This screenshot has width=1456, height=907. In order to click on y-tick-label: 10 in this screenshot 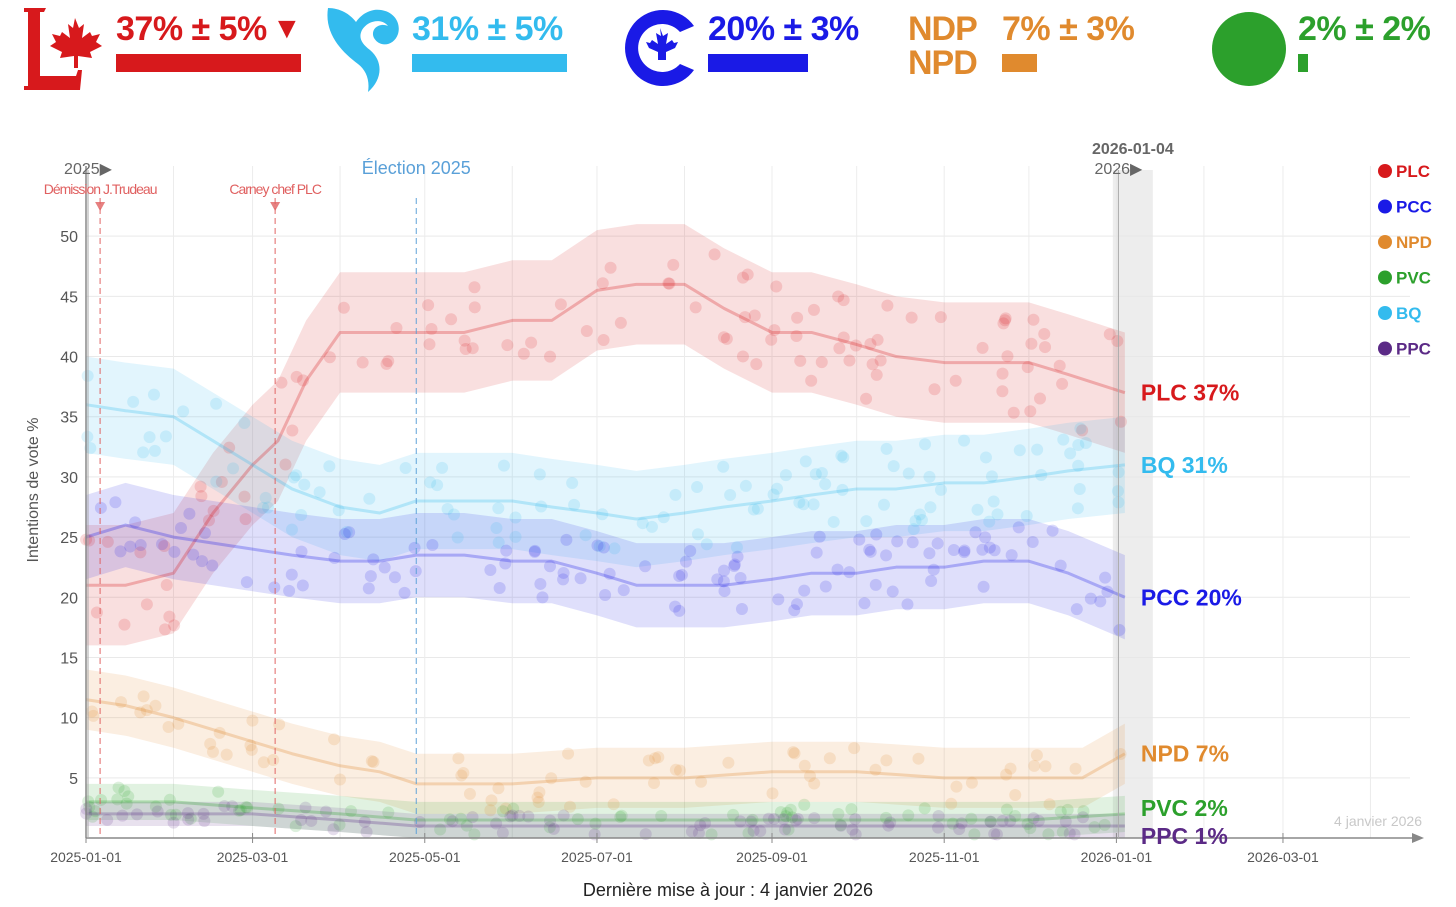, I will do `click(69, 719)`.